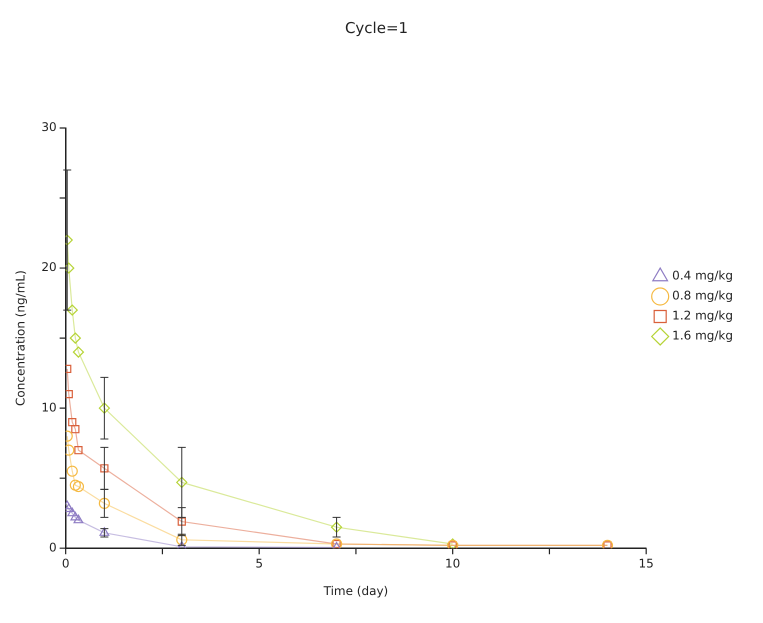 This screenshot has height=623, width=763. I want to click on y-tick-label: 30, so click(49, 127).